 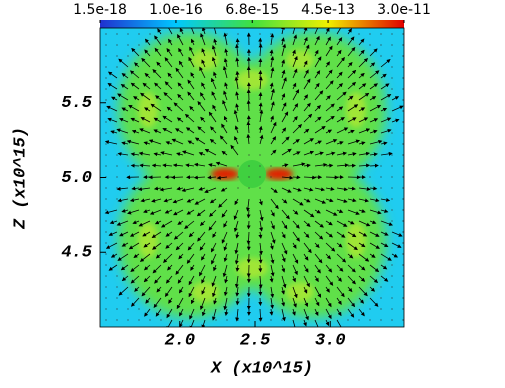 I want to click on colorbar-tick-label: 1.5e-18, so click(x=100, y=10).